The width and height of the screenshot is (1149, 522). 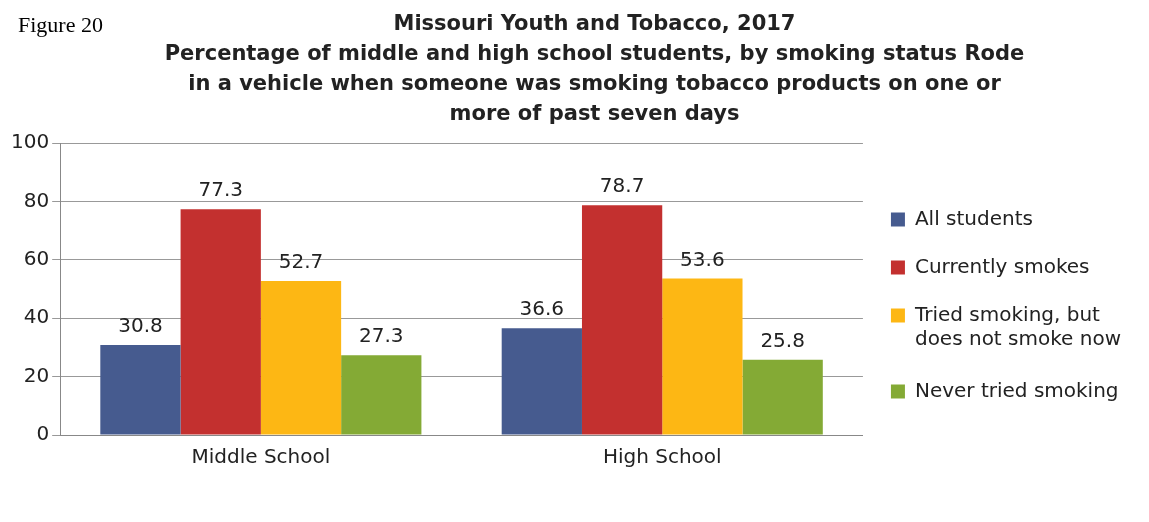 I want to click on data-label: 30.8, so click(x=140, y=325).